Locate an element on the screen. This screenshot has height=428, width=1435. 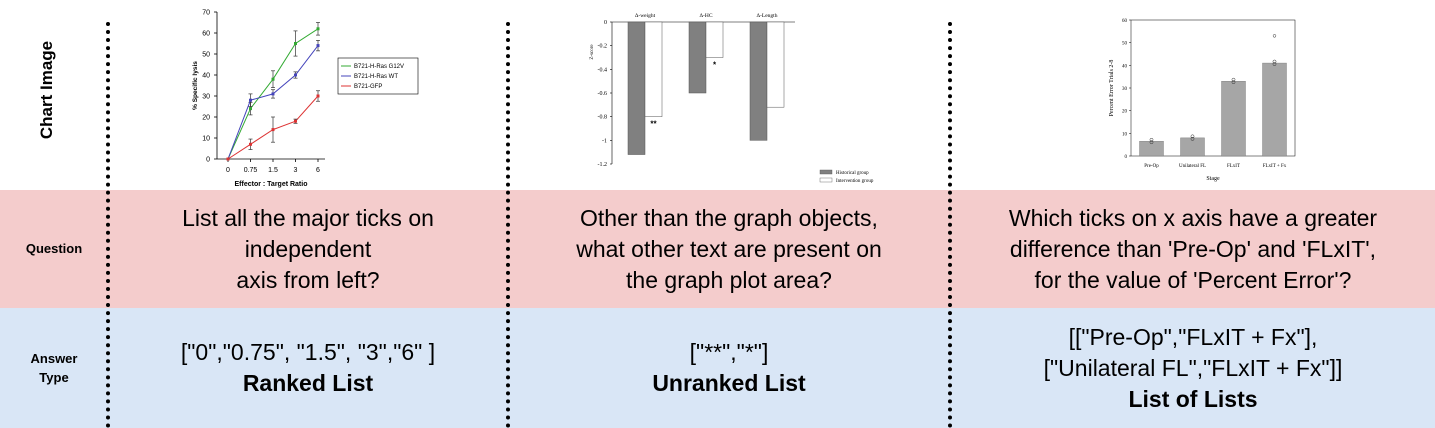
question-line: independent is located at coordinates (308, 248).